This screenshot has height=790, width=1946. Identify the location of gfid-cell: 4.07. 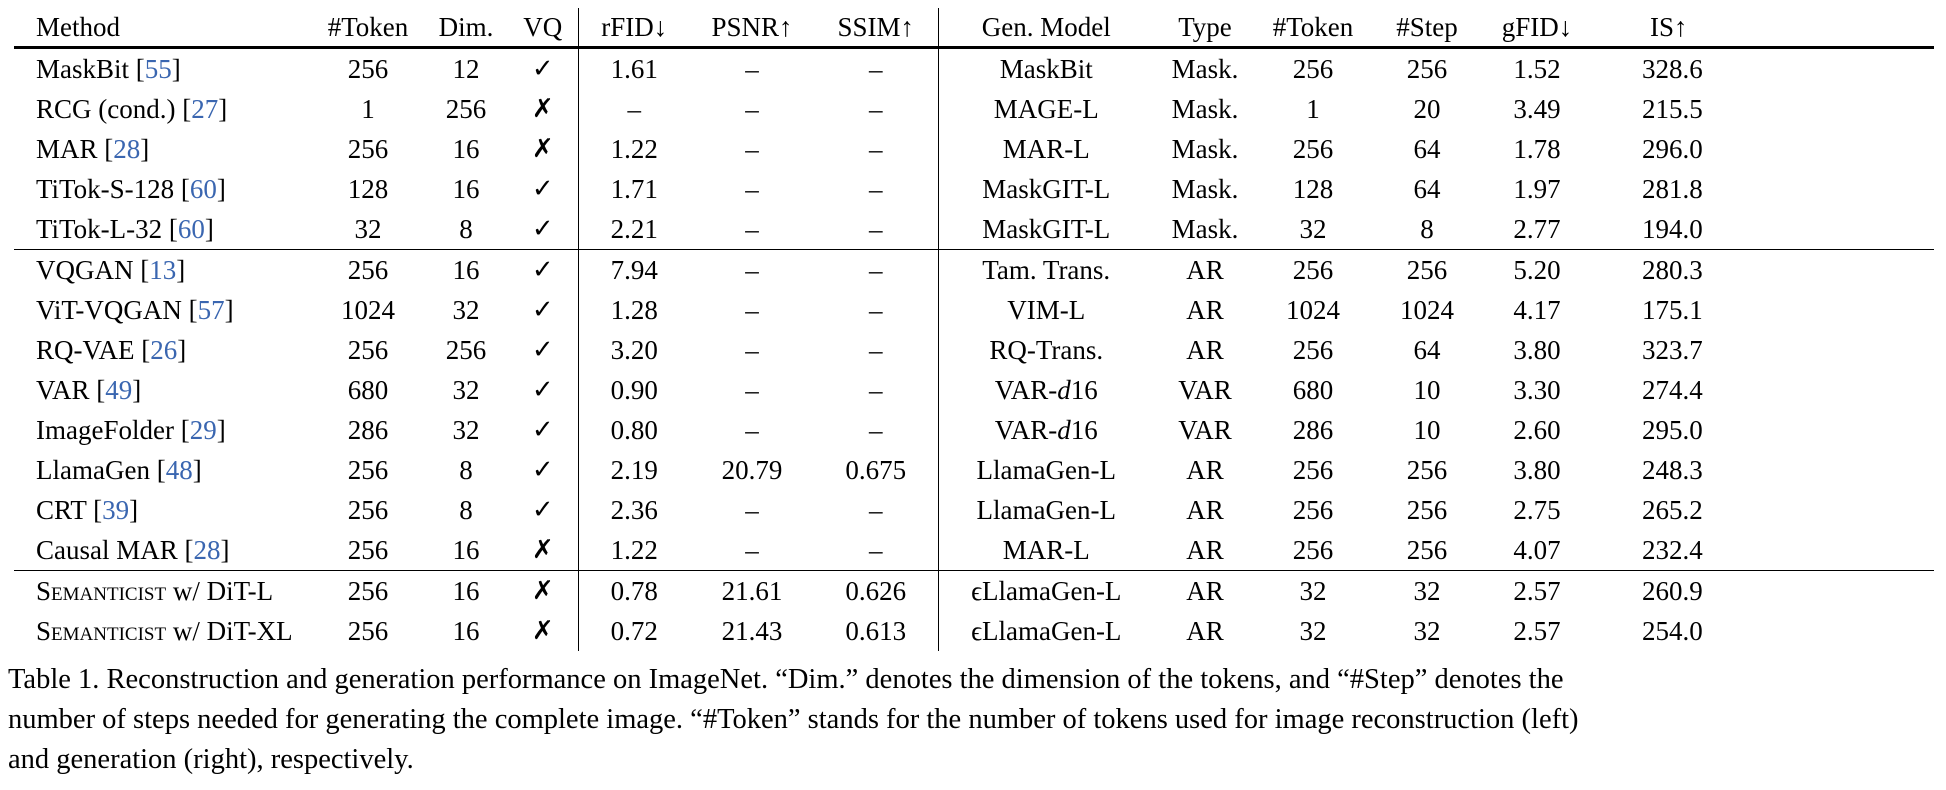
(1537, 550).